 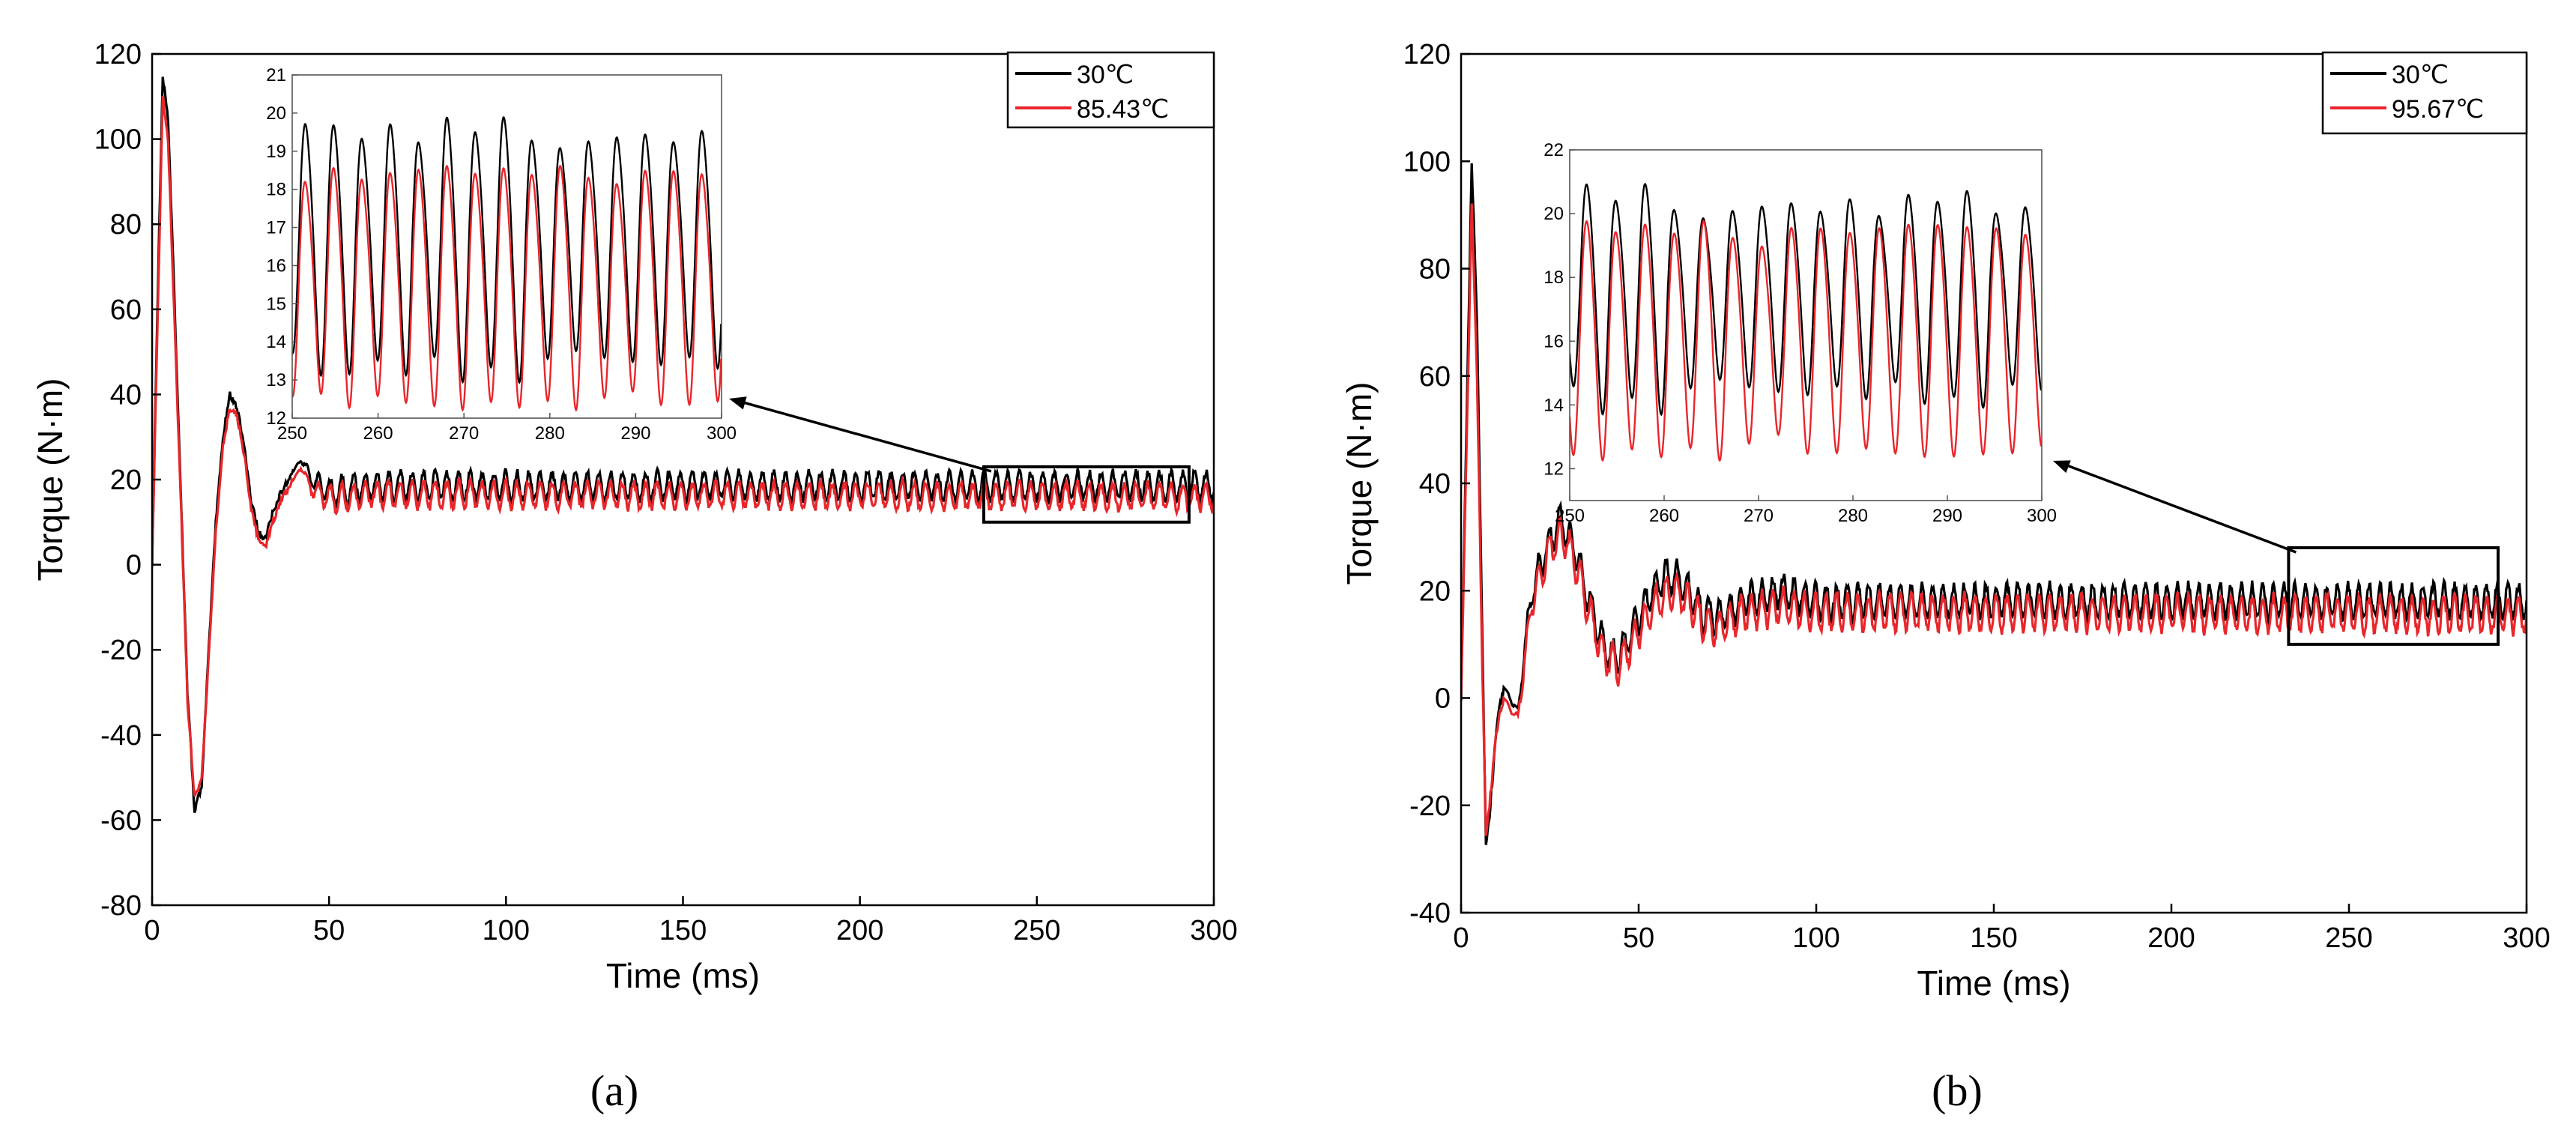 I want to click on y-tick-label: -60, so click(x=121, y=821).